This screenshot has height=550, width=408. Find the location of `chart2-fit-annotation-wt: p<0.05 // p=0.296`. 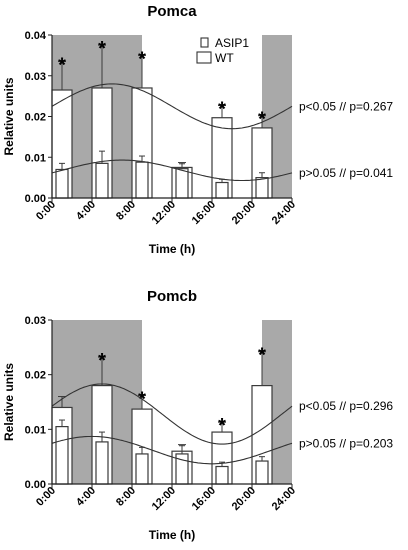

chart2-fit-annotation-wt: p<0.05 // p=0.296 is located at coordinates (346, 406).